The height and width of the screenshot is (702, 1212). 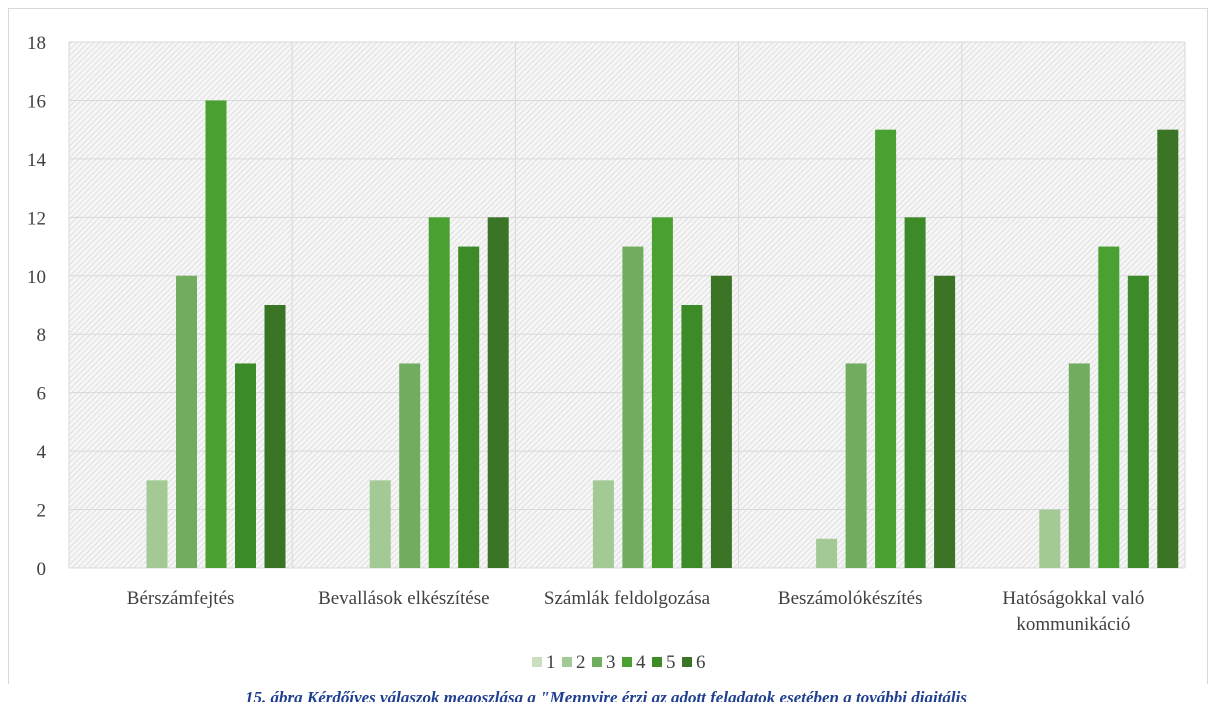 What do you see at coordinates (42, 452) in the screenshot?
I see `y-tick-label: 4` at bounding box center [42, 452].